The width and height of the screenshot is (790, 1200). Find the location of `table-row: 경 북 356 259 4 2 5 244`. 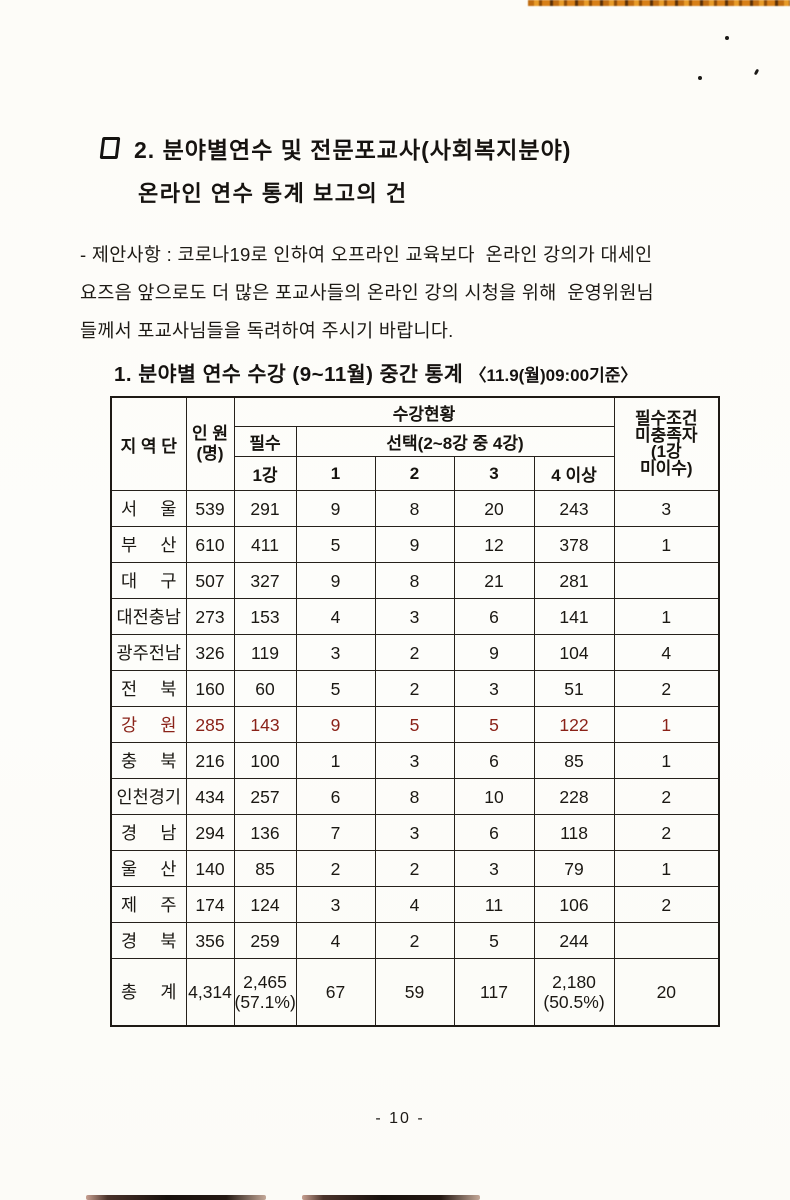

table-row: 경 북 356 259 4 2 5 244 is located at coordinates (415, 940).